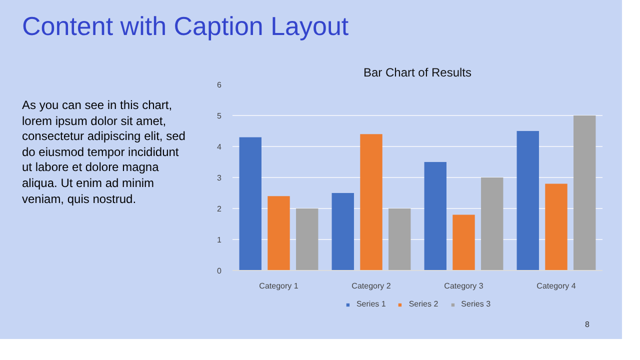  What do you see at coordinates (219, 116) in the screenshot?
I see `y-tick-label: 5` at bounding box center [219, 116].